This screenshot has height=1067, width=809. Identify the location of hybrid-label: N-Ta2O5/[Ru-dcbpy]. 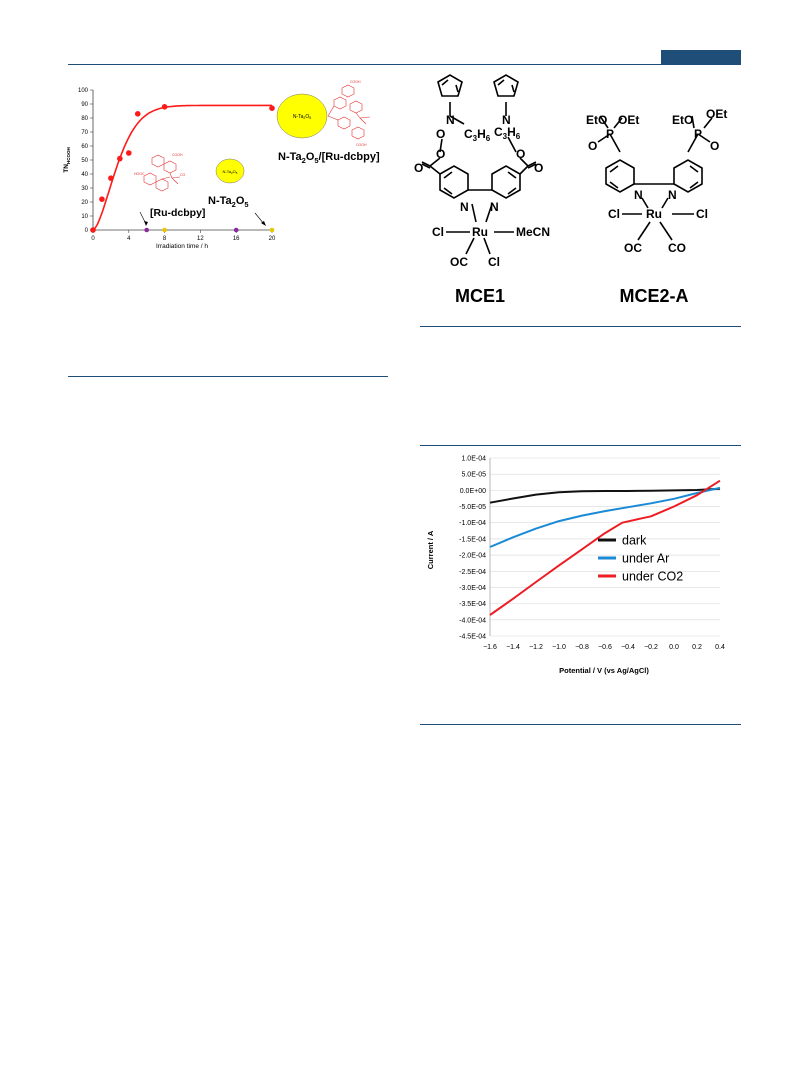
(329, 158).